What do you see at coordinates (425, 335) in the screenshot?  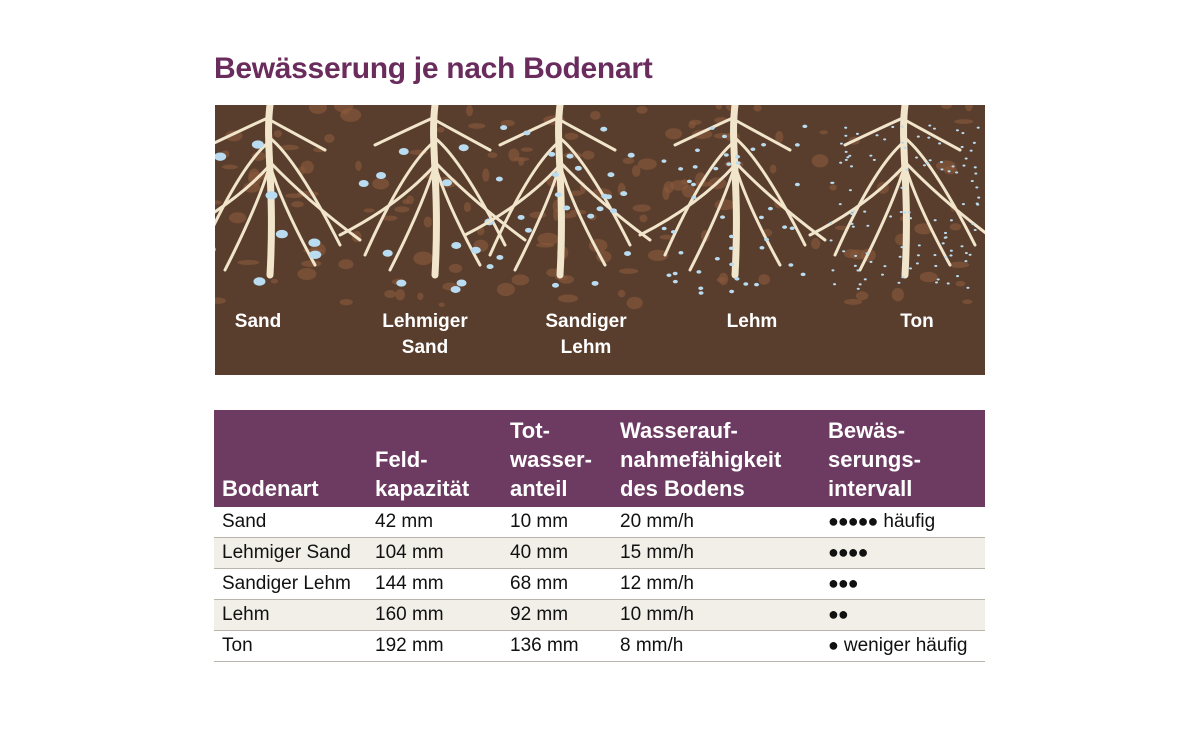 I see `soil-label-lehmiger-sand: Lehmiger Sand` at bounding box center [425, 335].